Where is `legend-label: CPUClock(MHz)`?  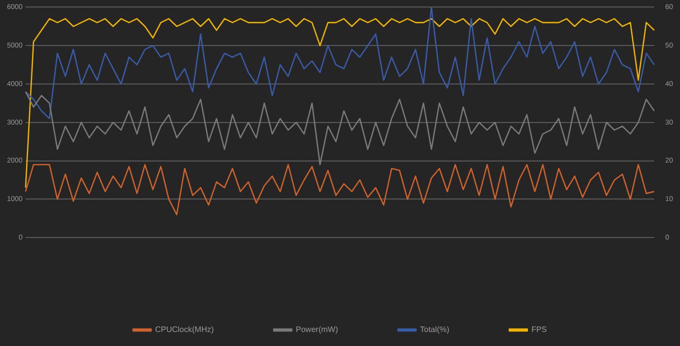 legend-label: CPUClock(MHz) is located at coordinates (184, 329).